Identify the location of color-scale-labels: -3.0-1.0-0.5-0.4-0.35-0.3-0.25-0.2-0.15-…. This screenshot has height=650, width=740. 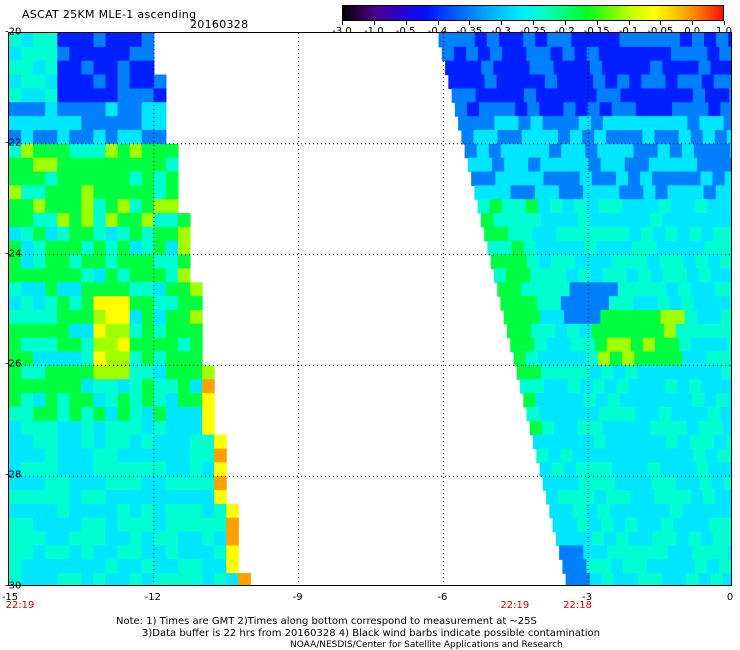
(370, 20).